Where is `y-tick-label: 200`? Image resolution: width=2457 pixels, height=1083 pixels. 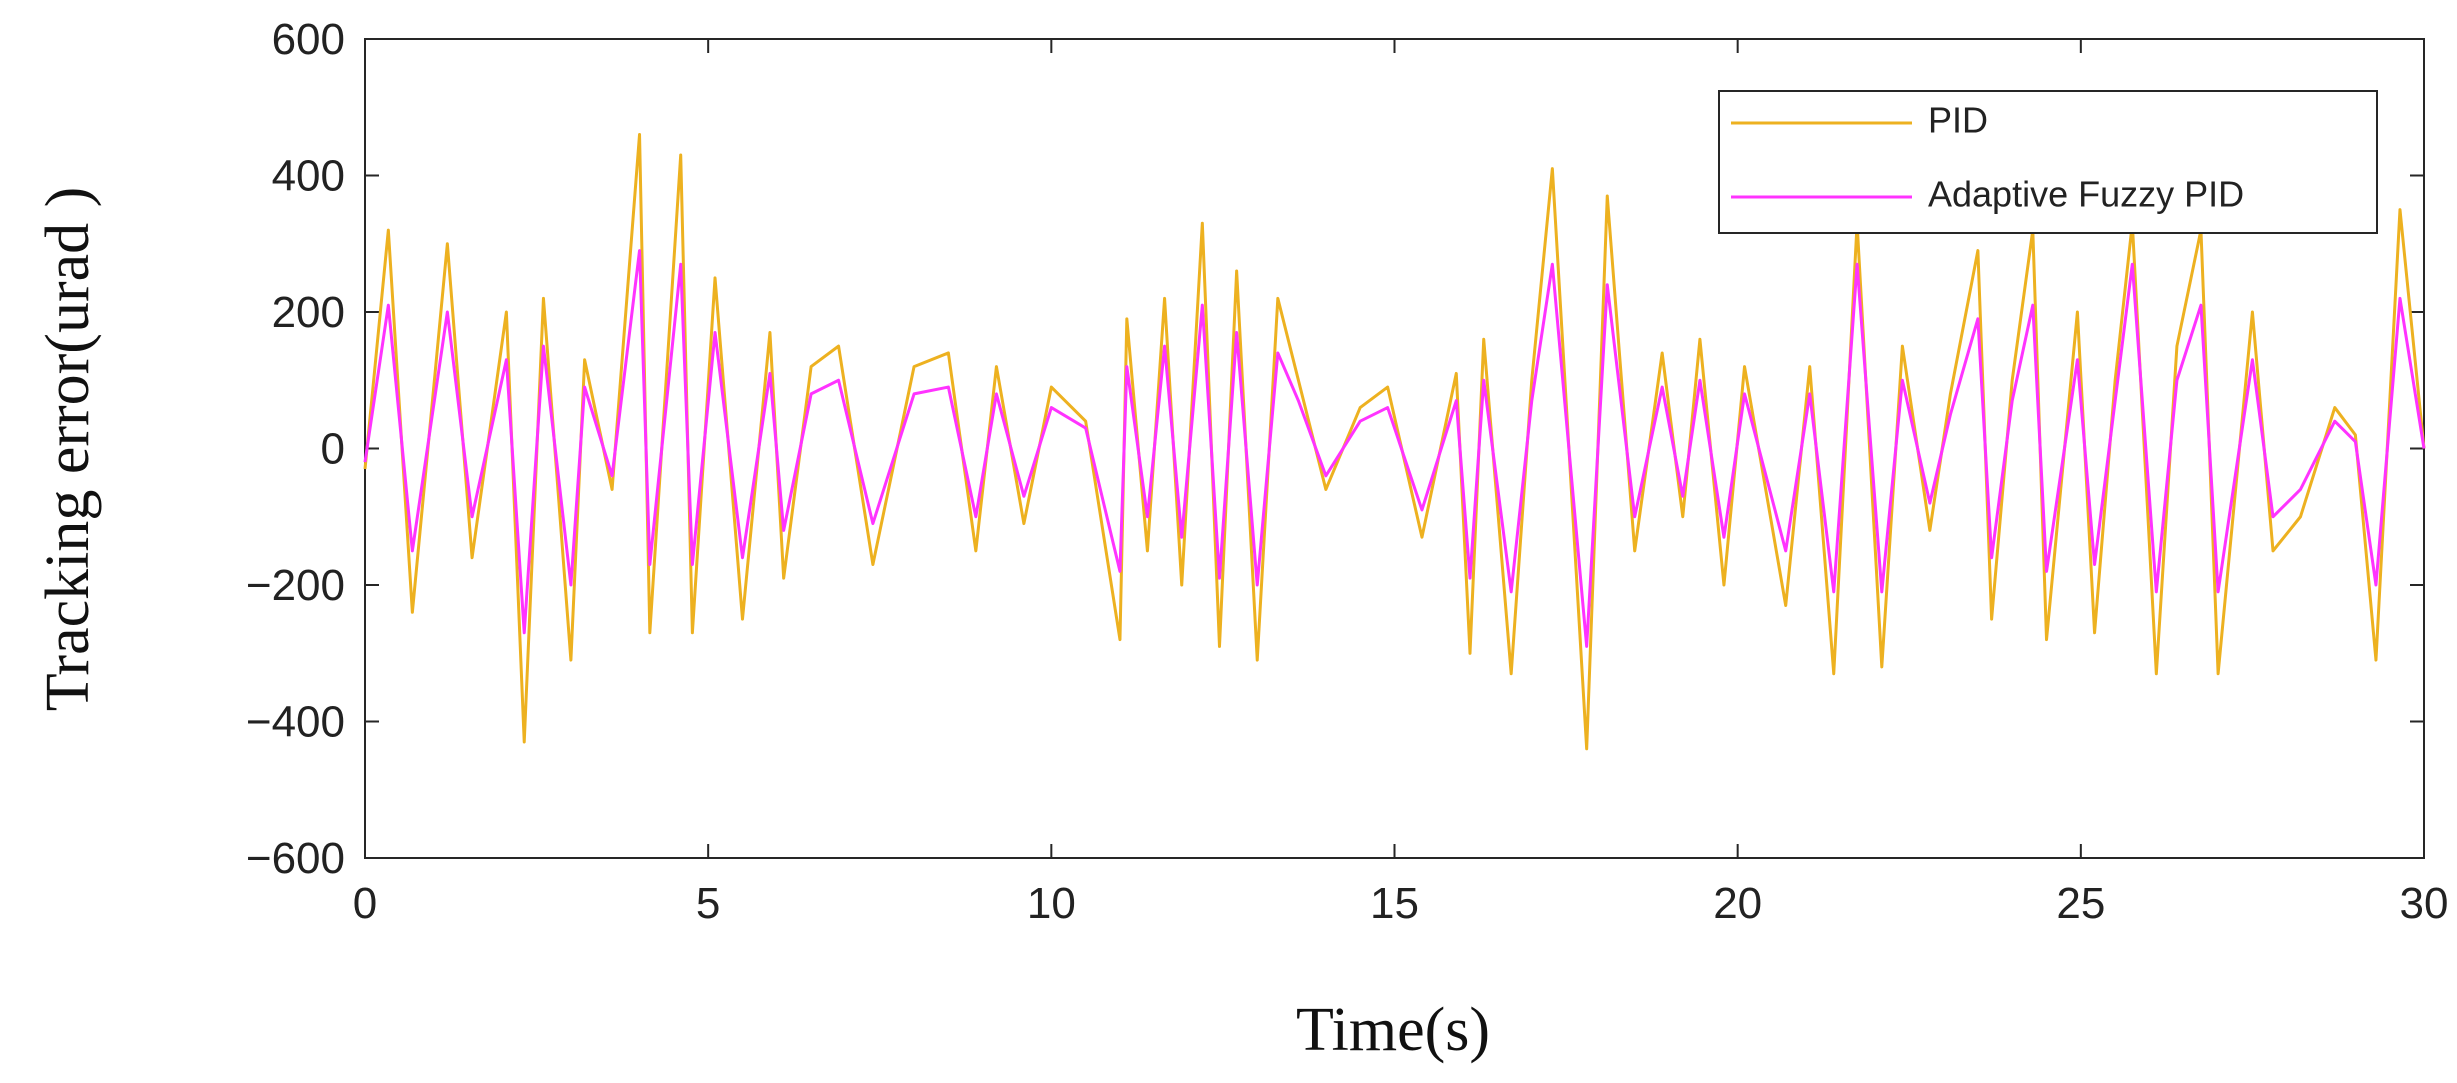
y-tick-label: 200 is located at coordinates (308, 312).